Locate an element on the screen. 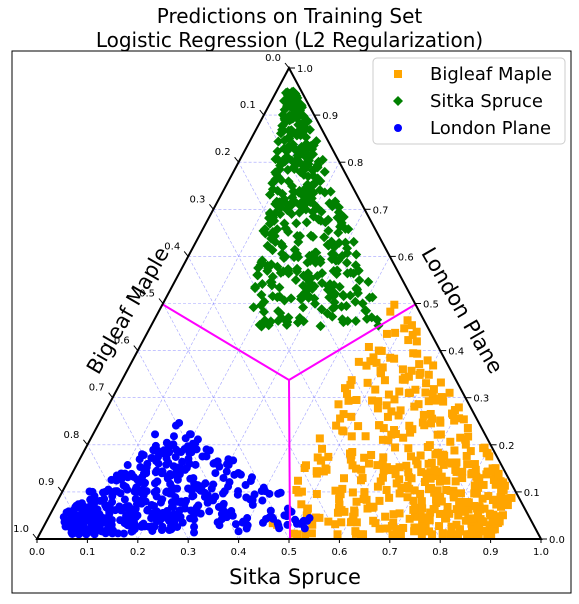 The height and width of the screenshot is (604, 579). tick-label-left: 0.1 is located at coordinates (248, 105).